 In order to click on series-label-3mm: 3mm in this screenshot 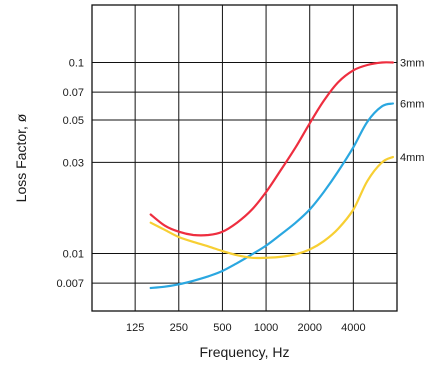, I will do `click(412, 63)`.